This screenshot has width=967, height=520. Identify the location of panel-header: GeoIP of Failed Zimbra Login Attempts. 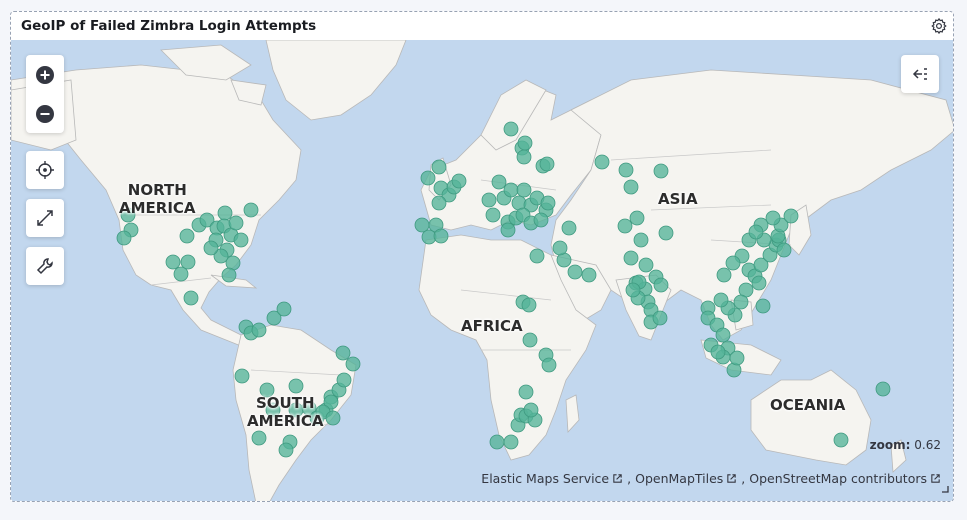
(482, 26).